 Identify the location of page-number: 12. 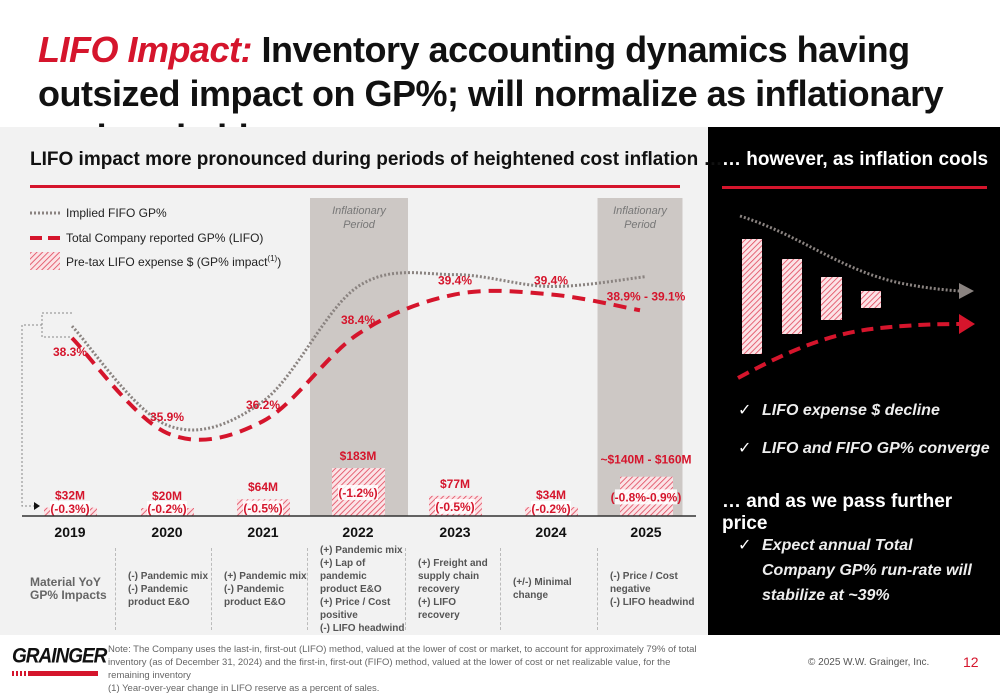
(971, 662).